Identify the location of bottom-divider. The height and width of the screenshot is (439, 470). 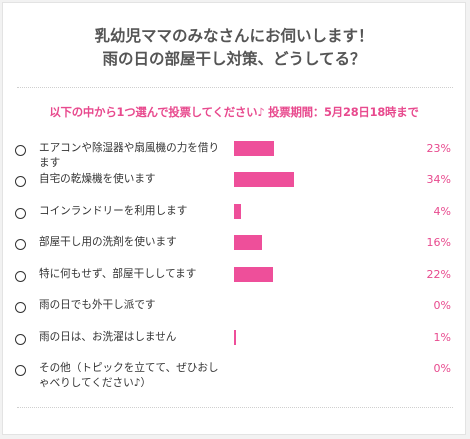
(235, 407).